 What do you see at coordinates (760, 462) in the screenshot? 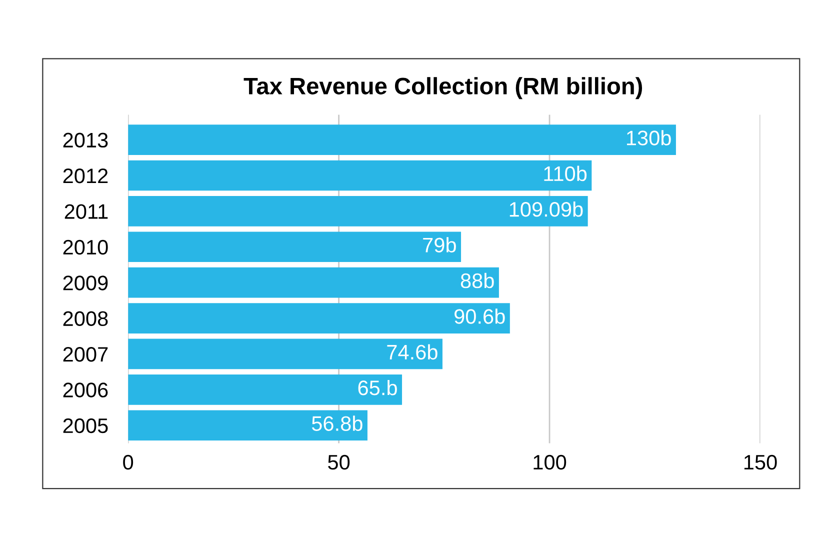
I see `x-tick-label: 150` at bounding box center [760, 462].